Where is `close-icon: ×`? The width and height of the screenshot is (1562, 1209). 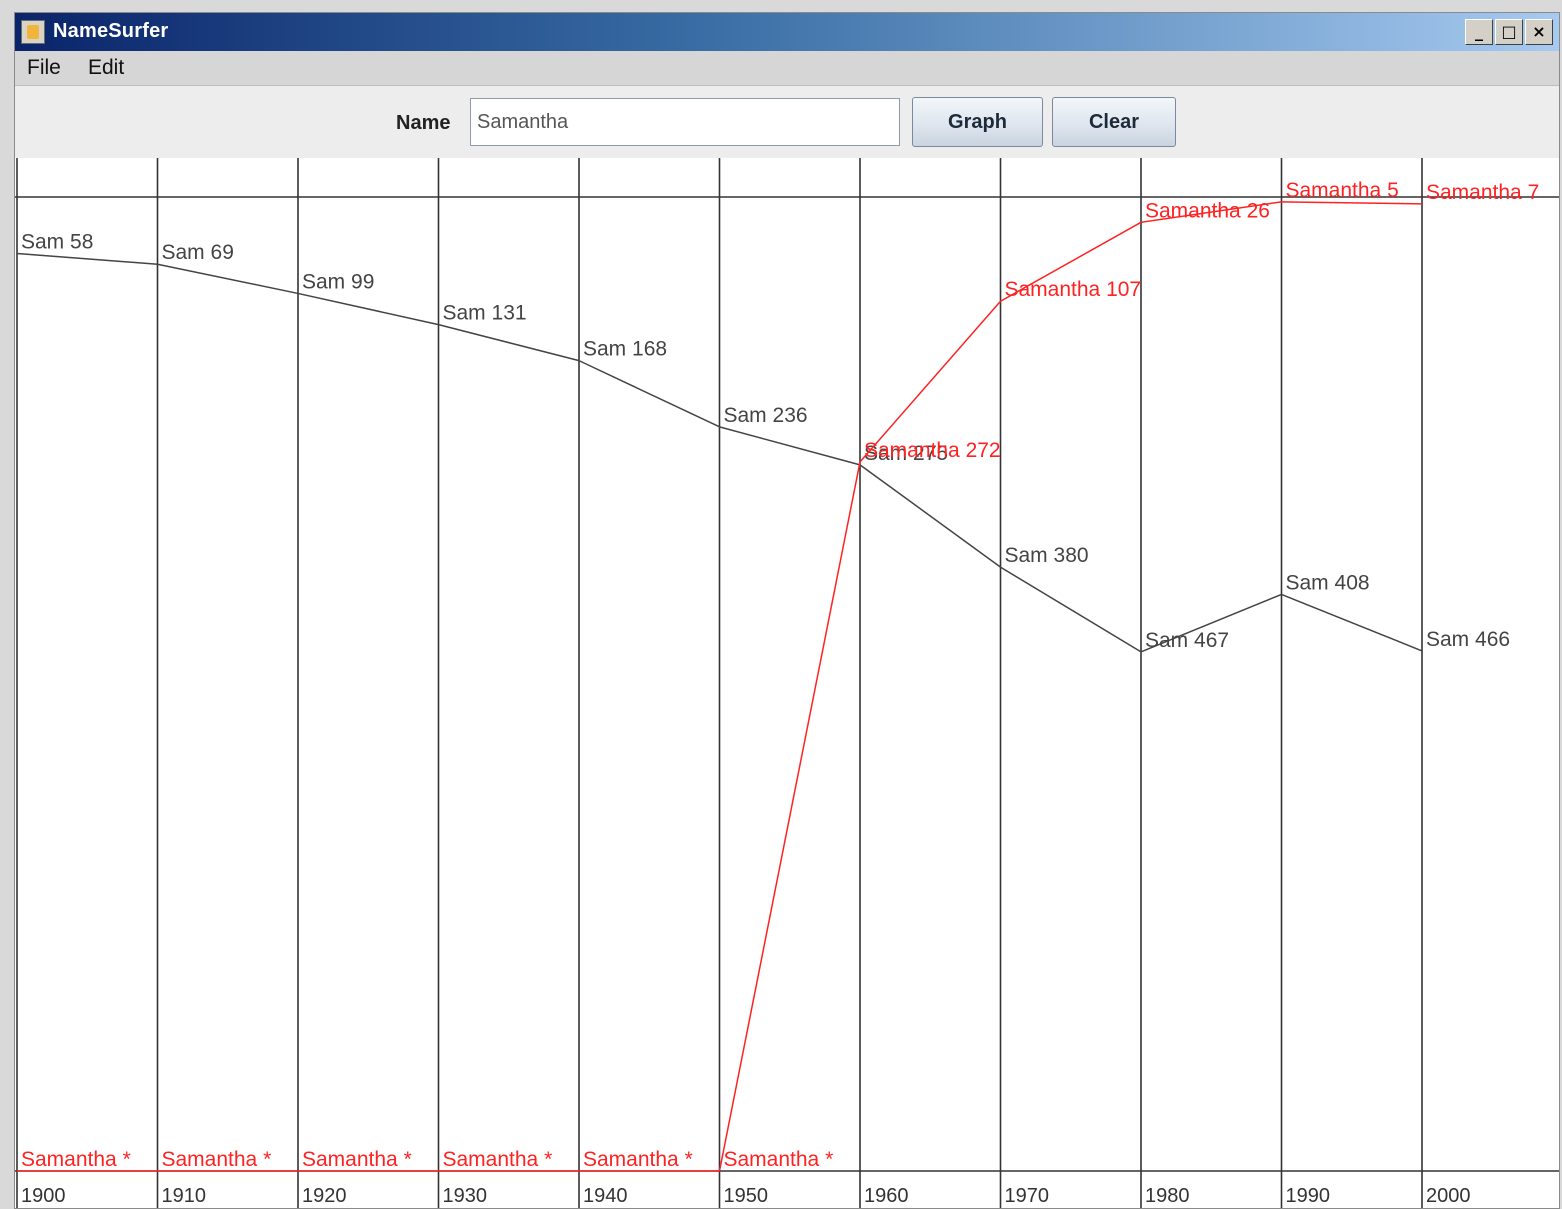 close-icon: × is located at coordinates (1539, 32).